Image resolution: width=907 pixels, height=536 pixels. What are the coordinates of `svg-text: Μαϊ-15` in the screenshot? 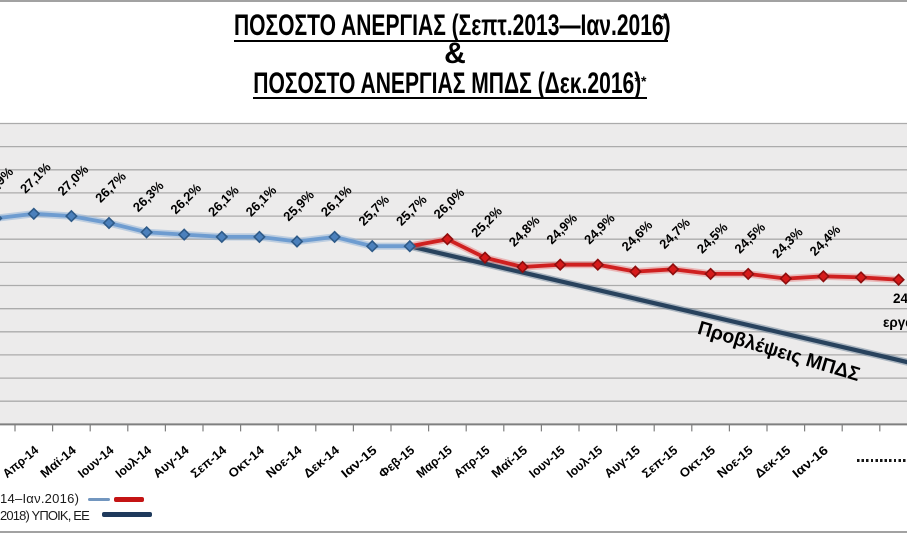 It's located at (509, 462).